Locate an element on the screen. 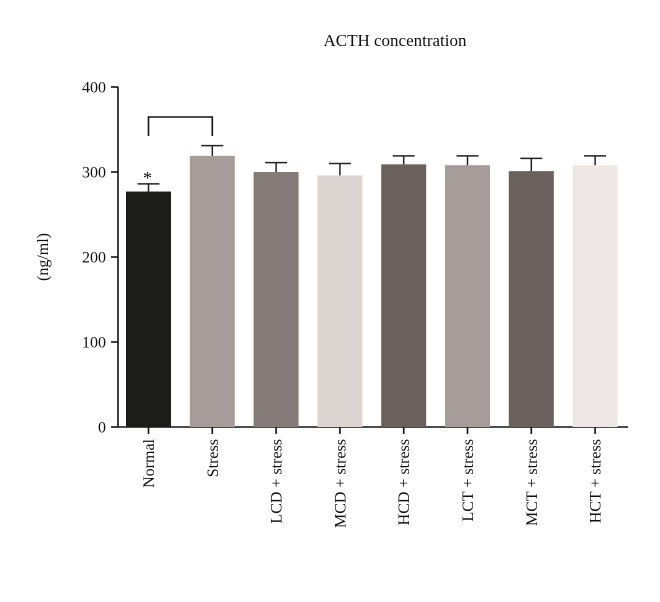  x-tick-label: LCD + stress is located at coordinates (277, 481).